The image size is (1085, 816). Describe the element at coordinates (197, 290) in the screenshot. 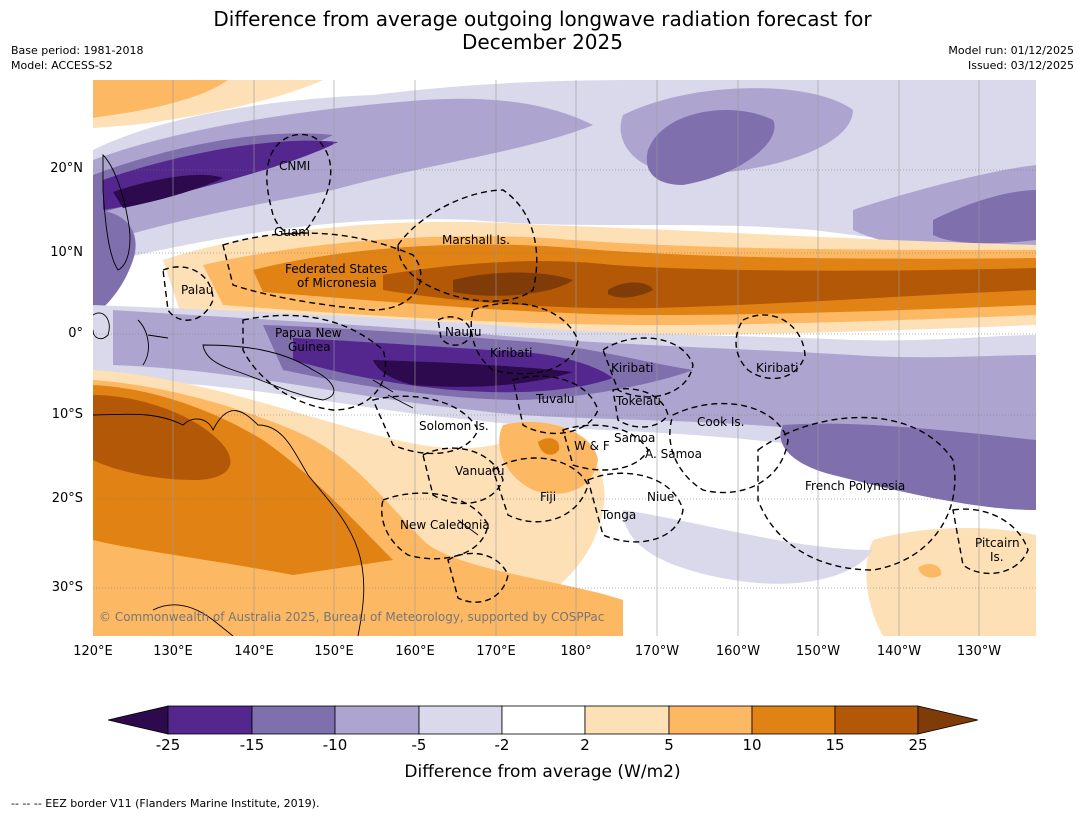

I see `label-palau: Palau` at that location.